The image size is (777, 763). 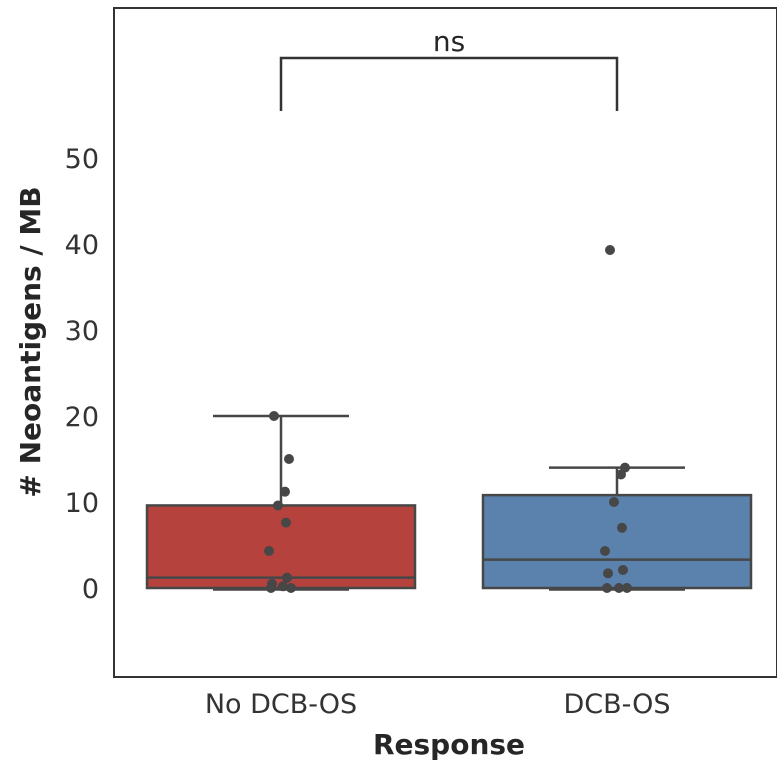 I want to click on y-tick-label: 0, so click(x=90, y=589).